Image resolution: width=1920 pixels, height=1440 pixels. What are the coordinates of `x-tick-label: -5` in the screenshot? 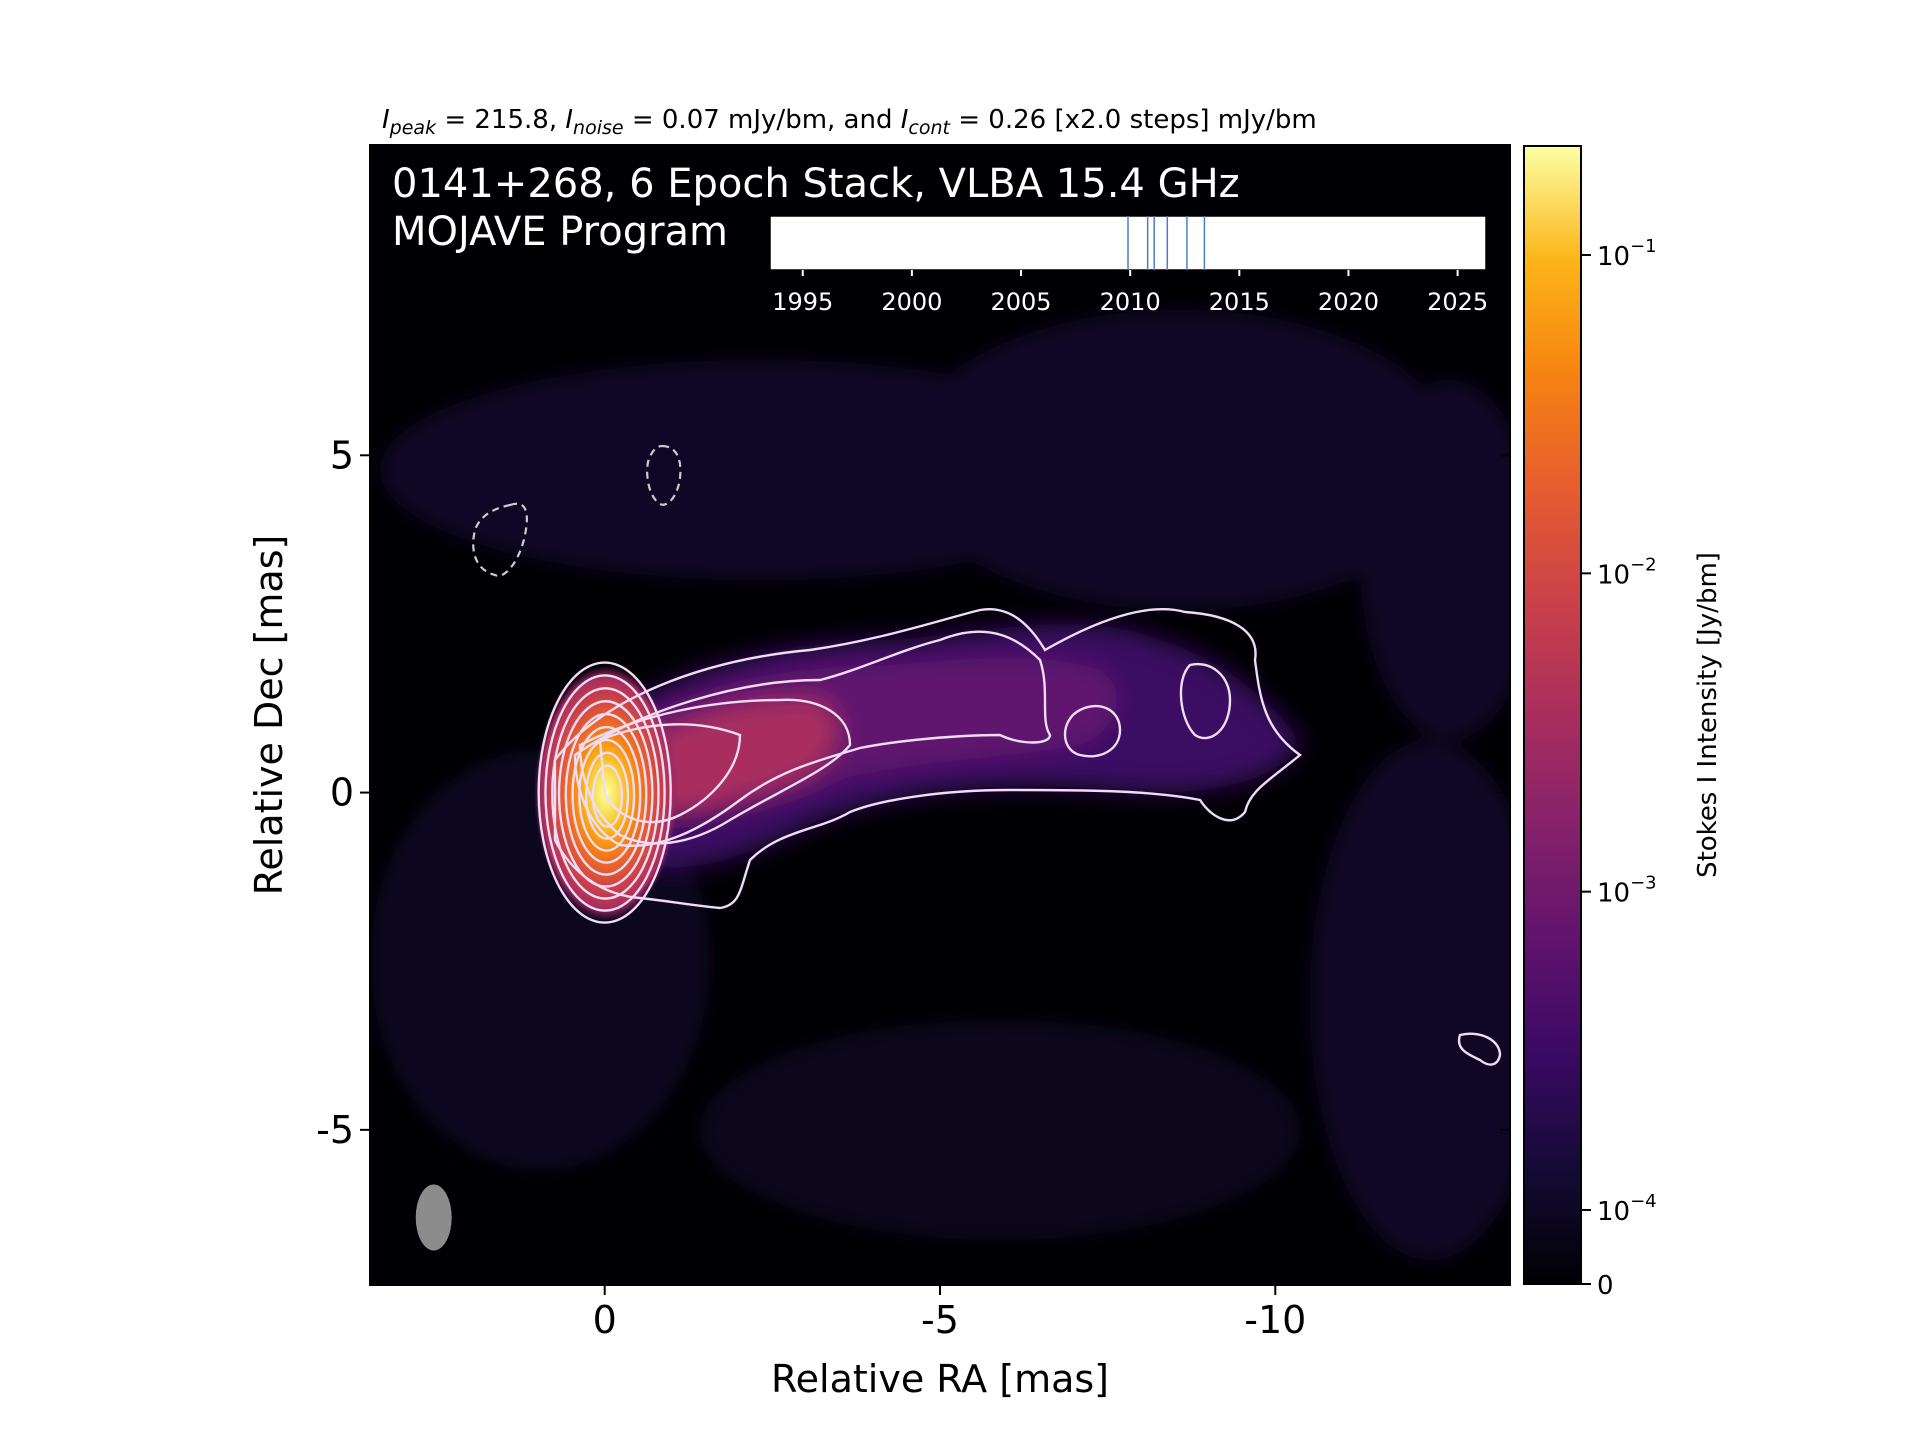 It's located at (940, 1320).